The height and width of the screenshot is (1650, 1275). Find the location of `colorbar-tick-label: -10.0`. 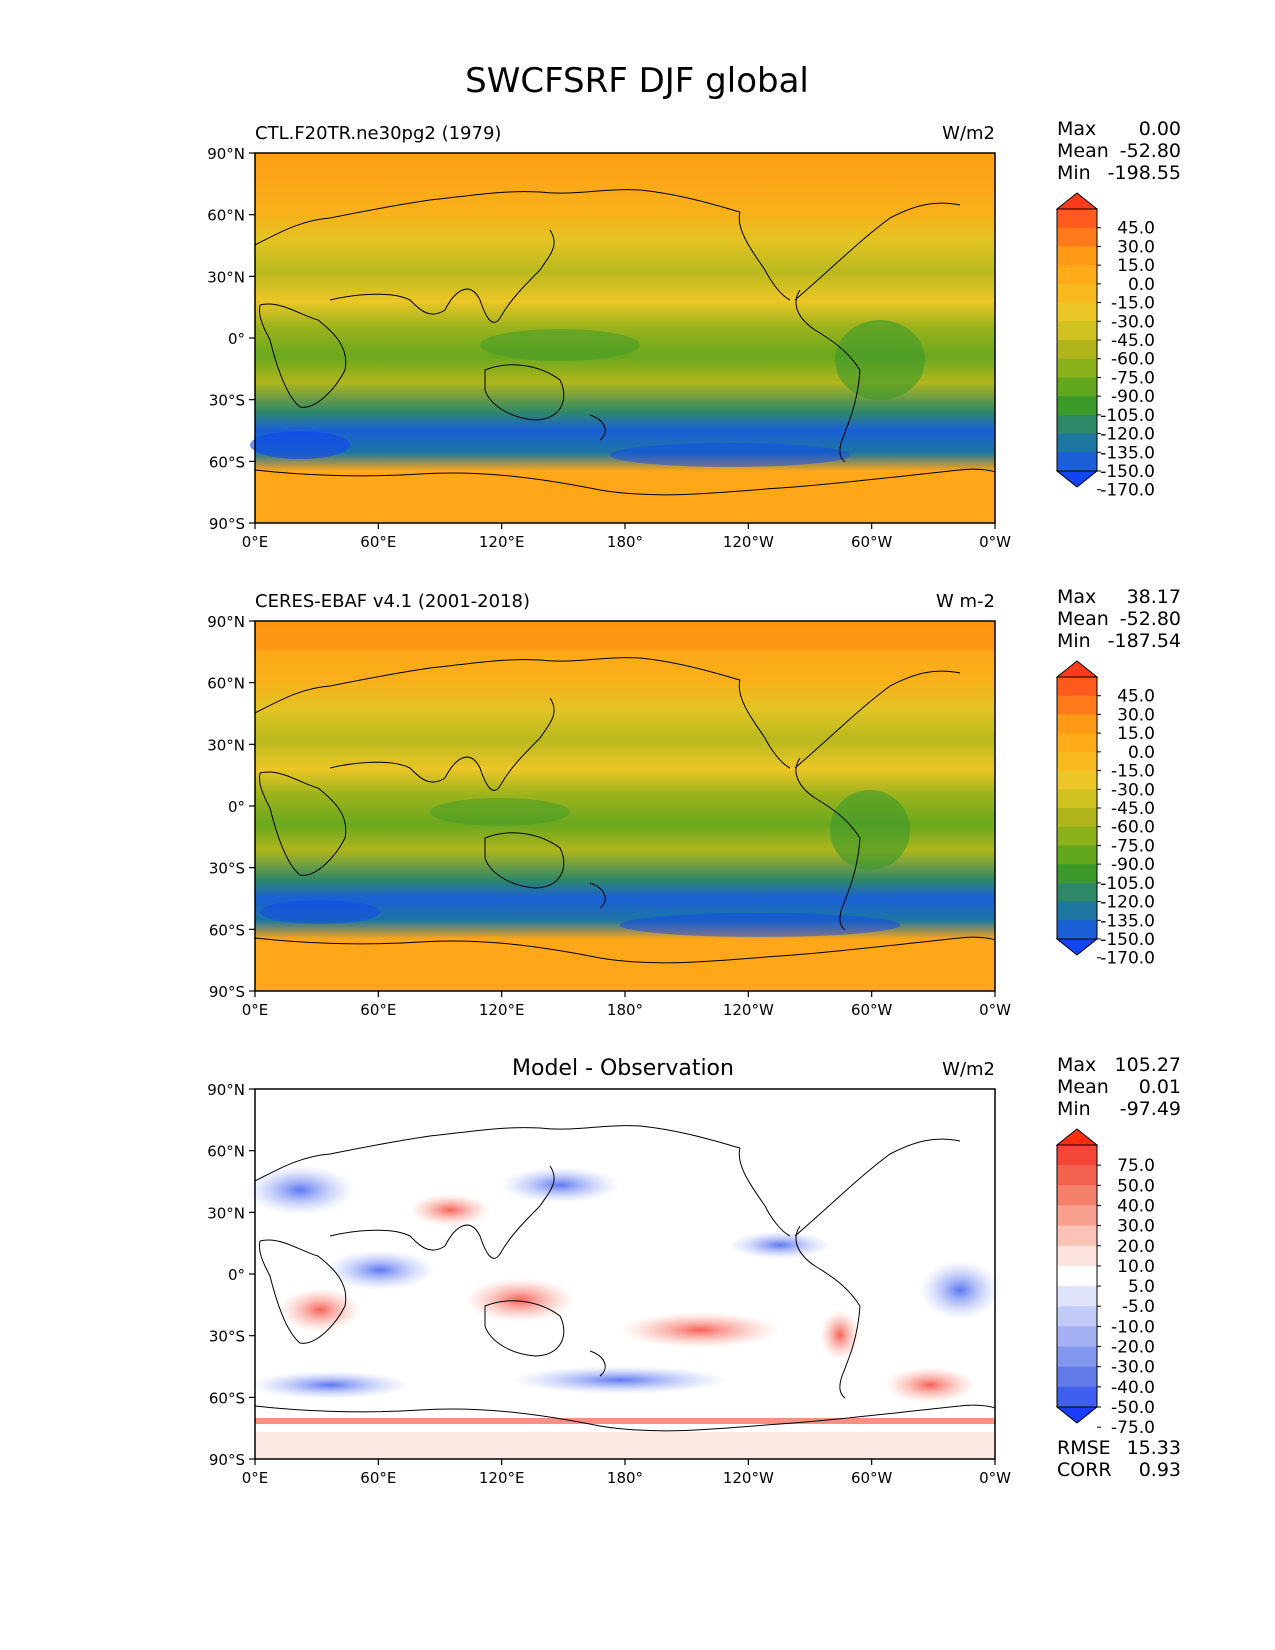

colorbar-tick-label: -10.0 is located at coordinates (1133, 1327).